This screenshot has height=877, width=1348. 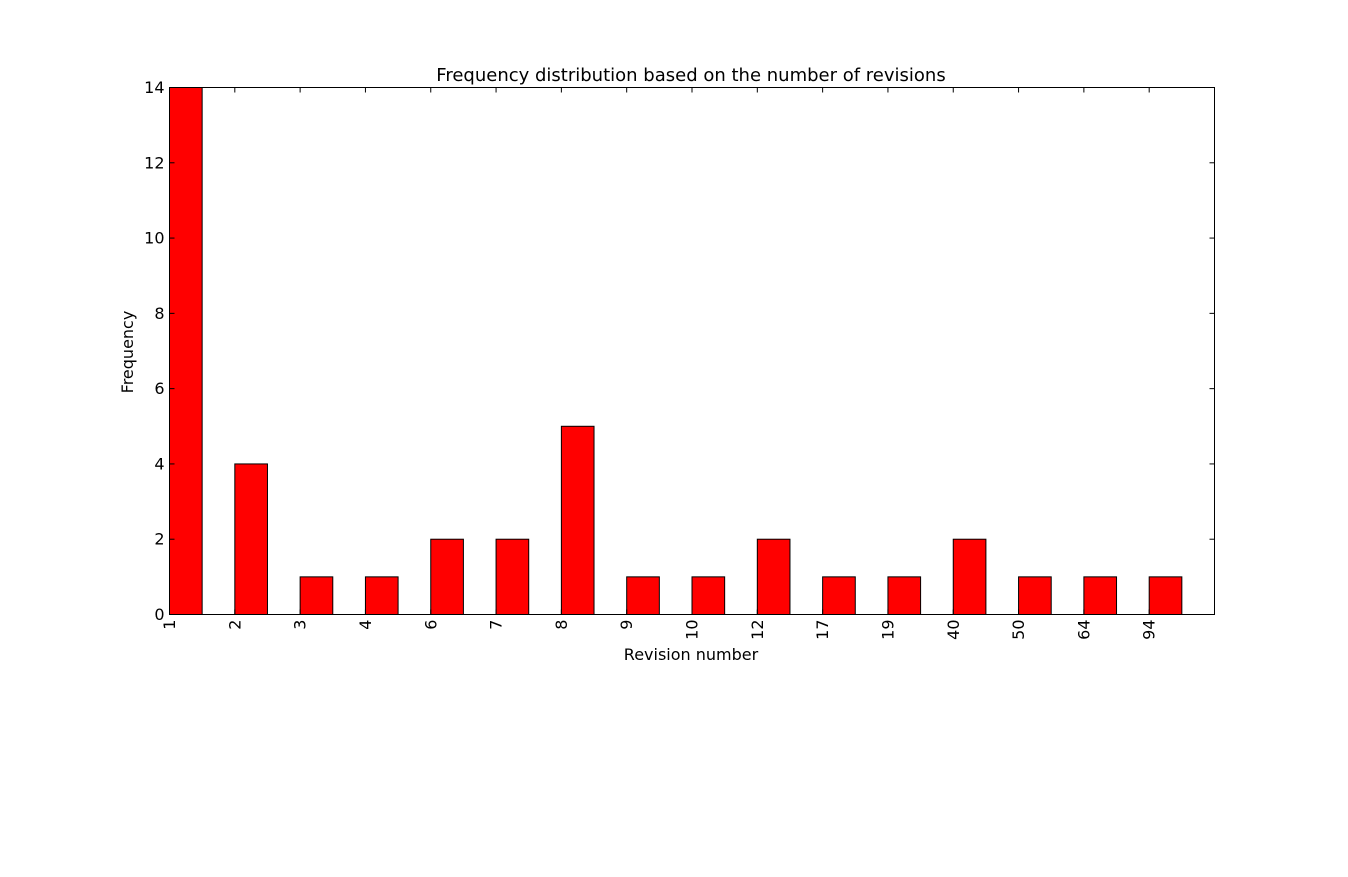 I want to click on x-tick-label: 2, so click(x=234, y=625).